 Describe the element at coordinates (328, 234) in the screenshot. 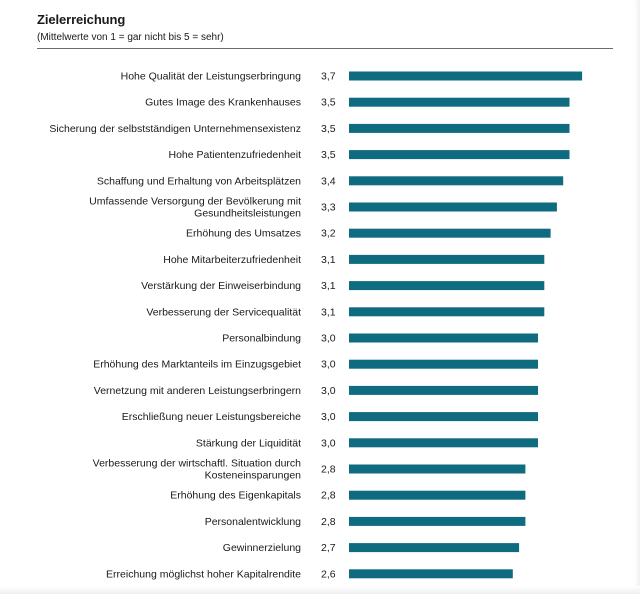

I see `value-label: 3,2` at that location.